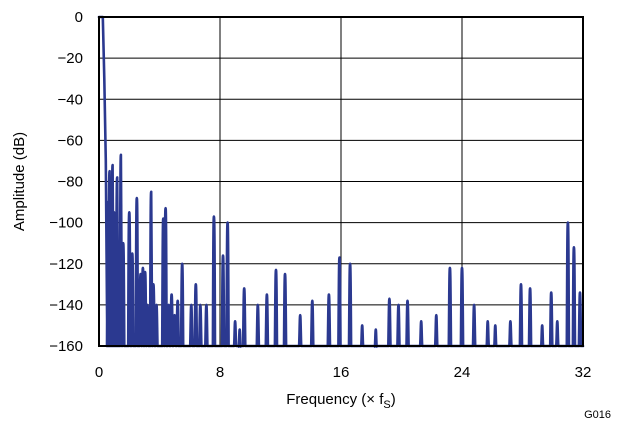  Describe the element at coordinates (19, 181) in the screenshot. I see `y-axis-title: Amplitude (dB)` at that location.